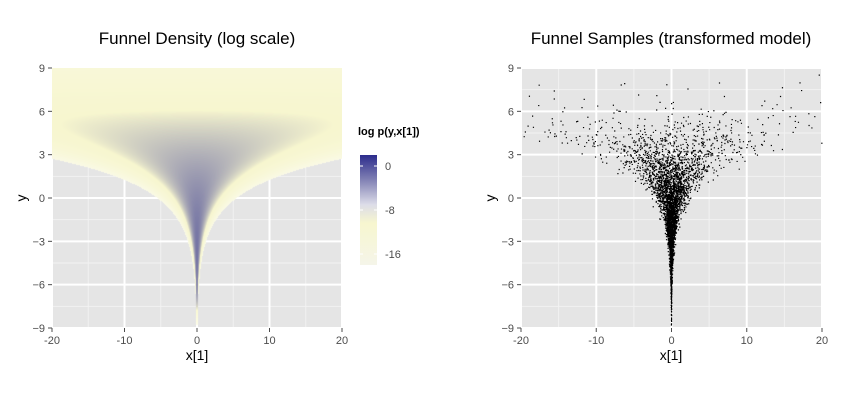 The width and height of the screenshot is (868, 403). I want to click on density-y-axis: −9 −6 −3 0 3 6 9, so click(42, 199).